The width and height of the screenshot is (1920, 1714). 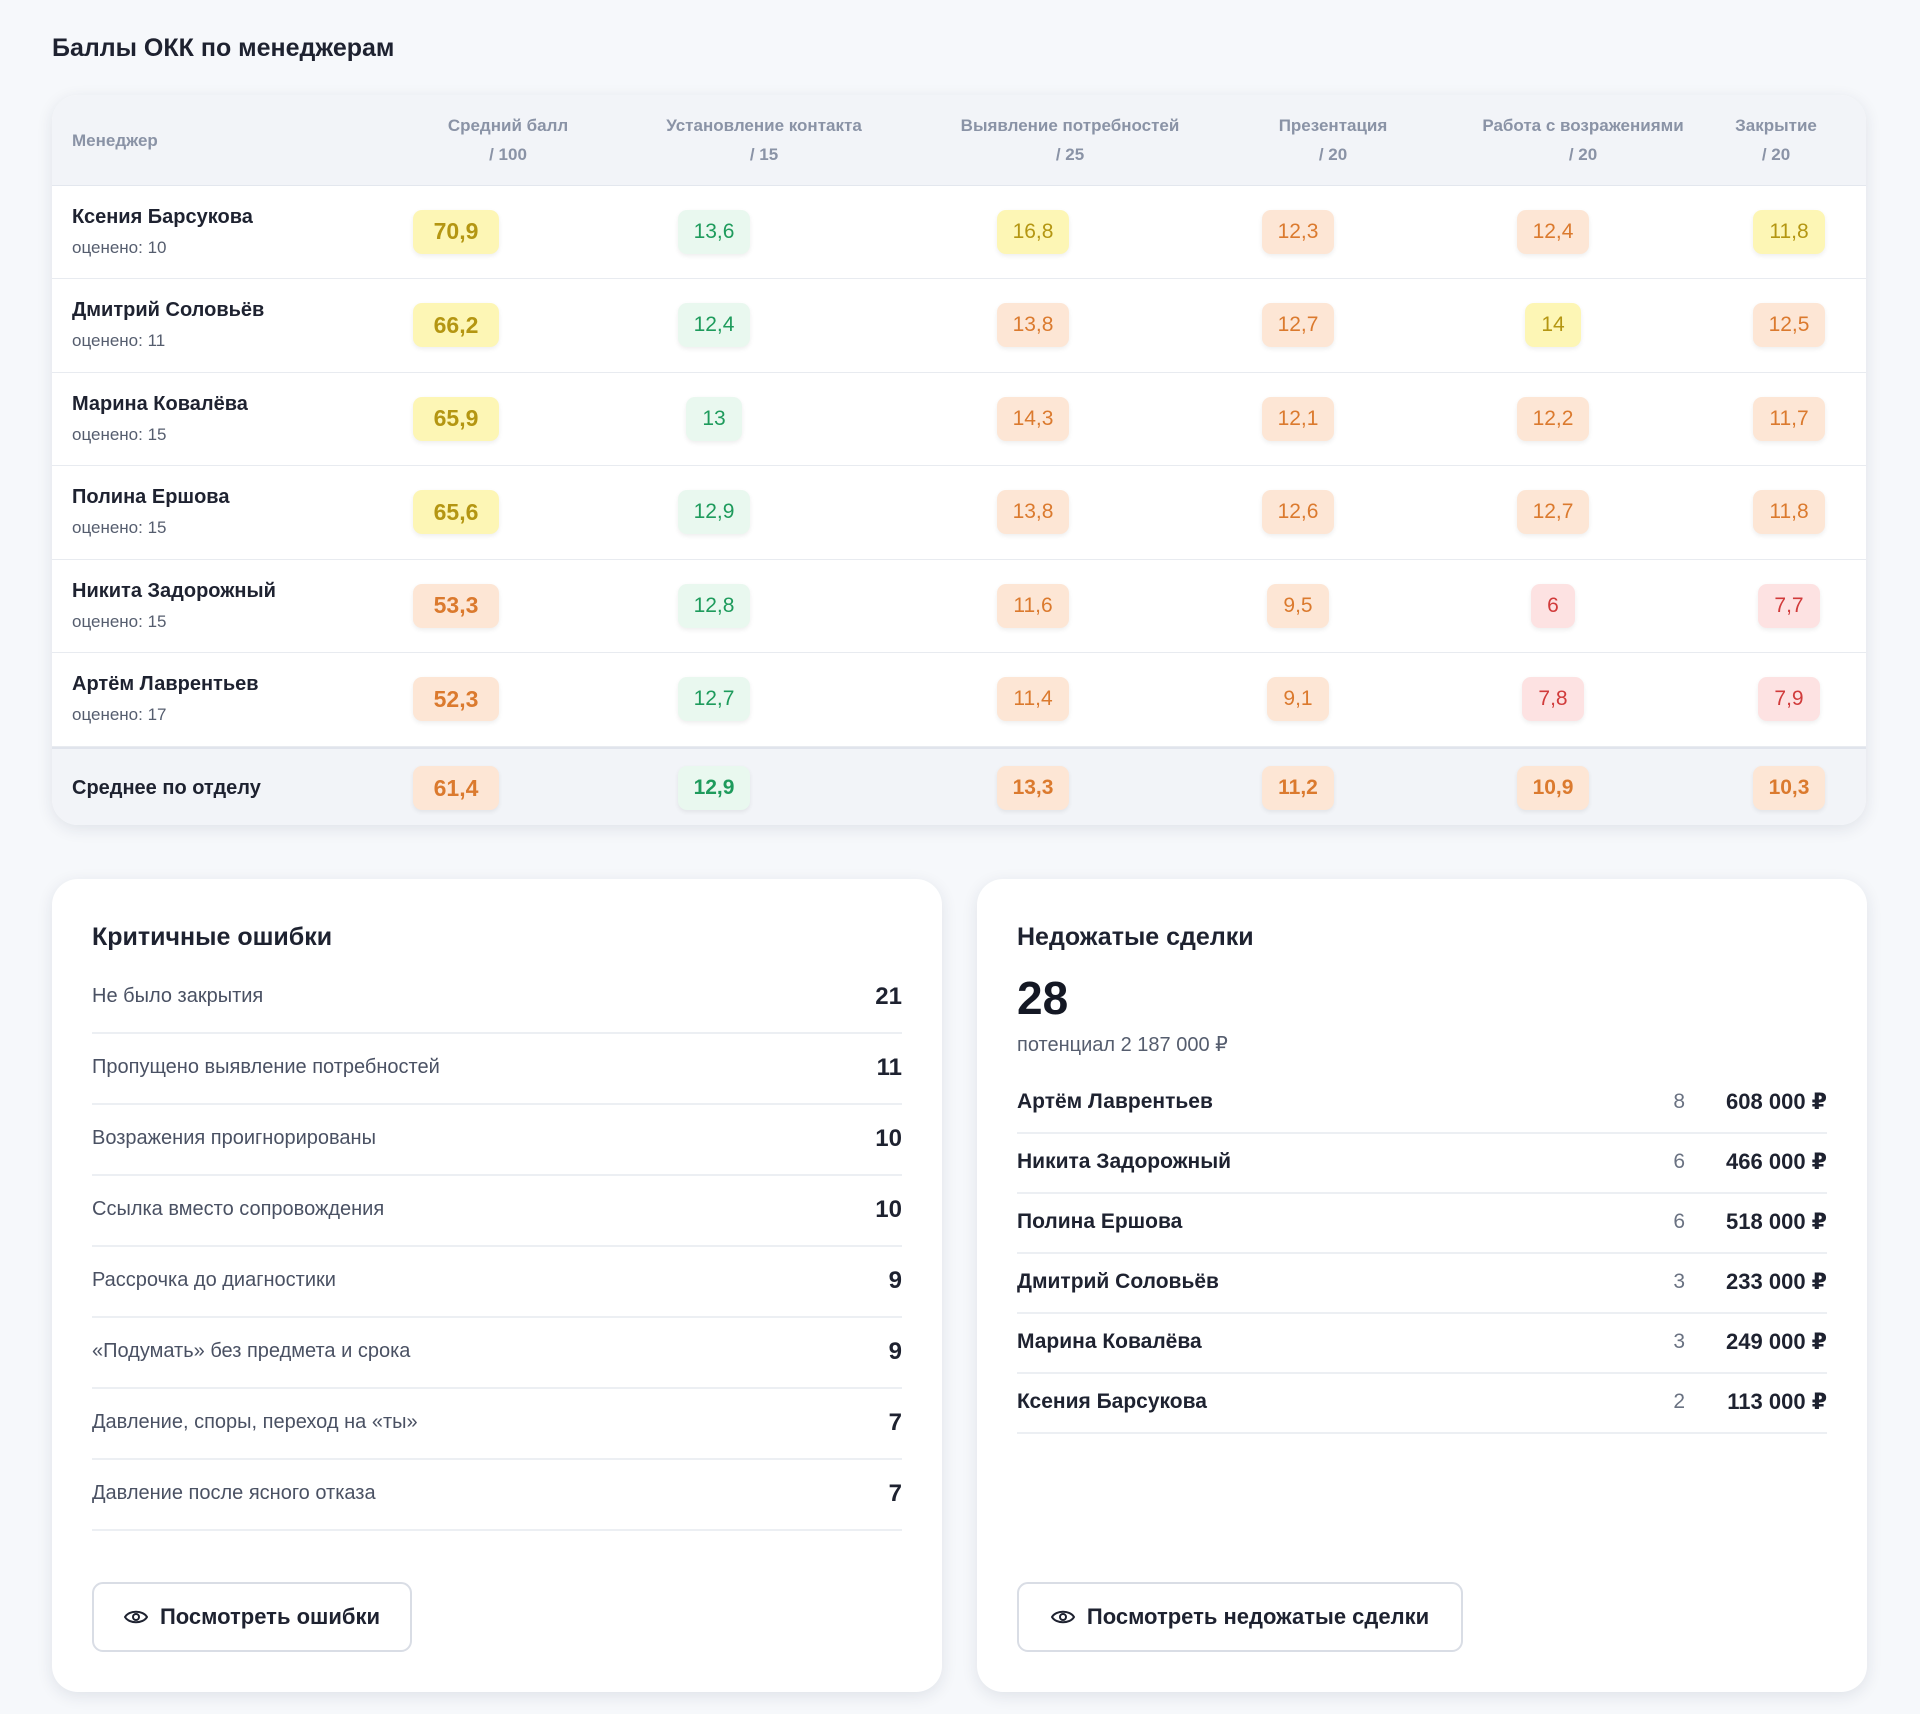 I want to click on score-chip: 12,8, so click(x=714, y=605).